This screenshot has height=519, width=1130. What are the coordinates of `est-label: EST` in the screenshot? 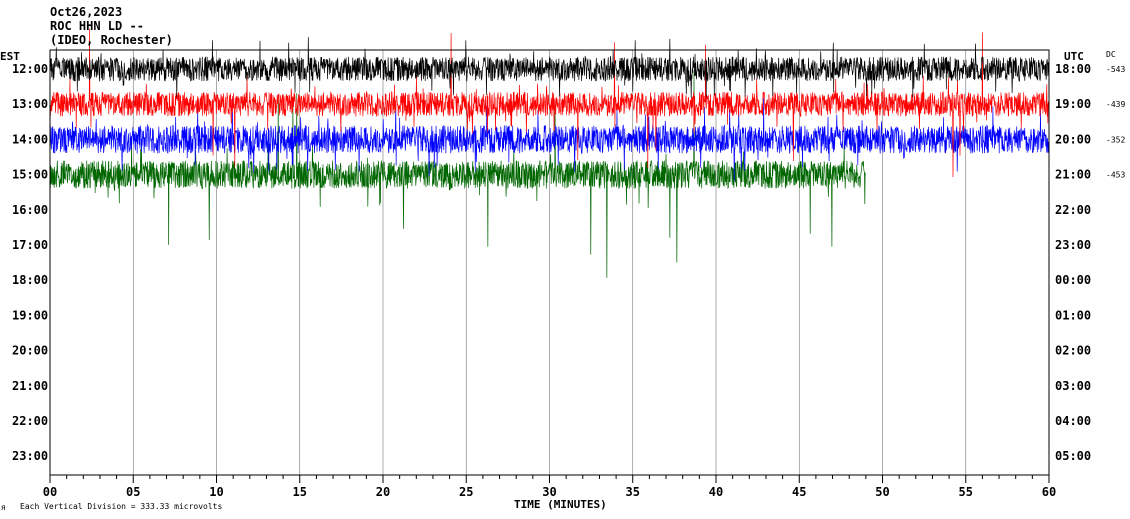 It's located at (10, 56).